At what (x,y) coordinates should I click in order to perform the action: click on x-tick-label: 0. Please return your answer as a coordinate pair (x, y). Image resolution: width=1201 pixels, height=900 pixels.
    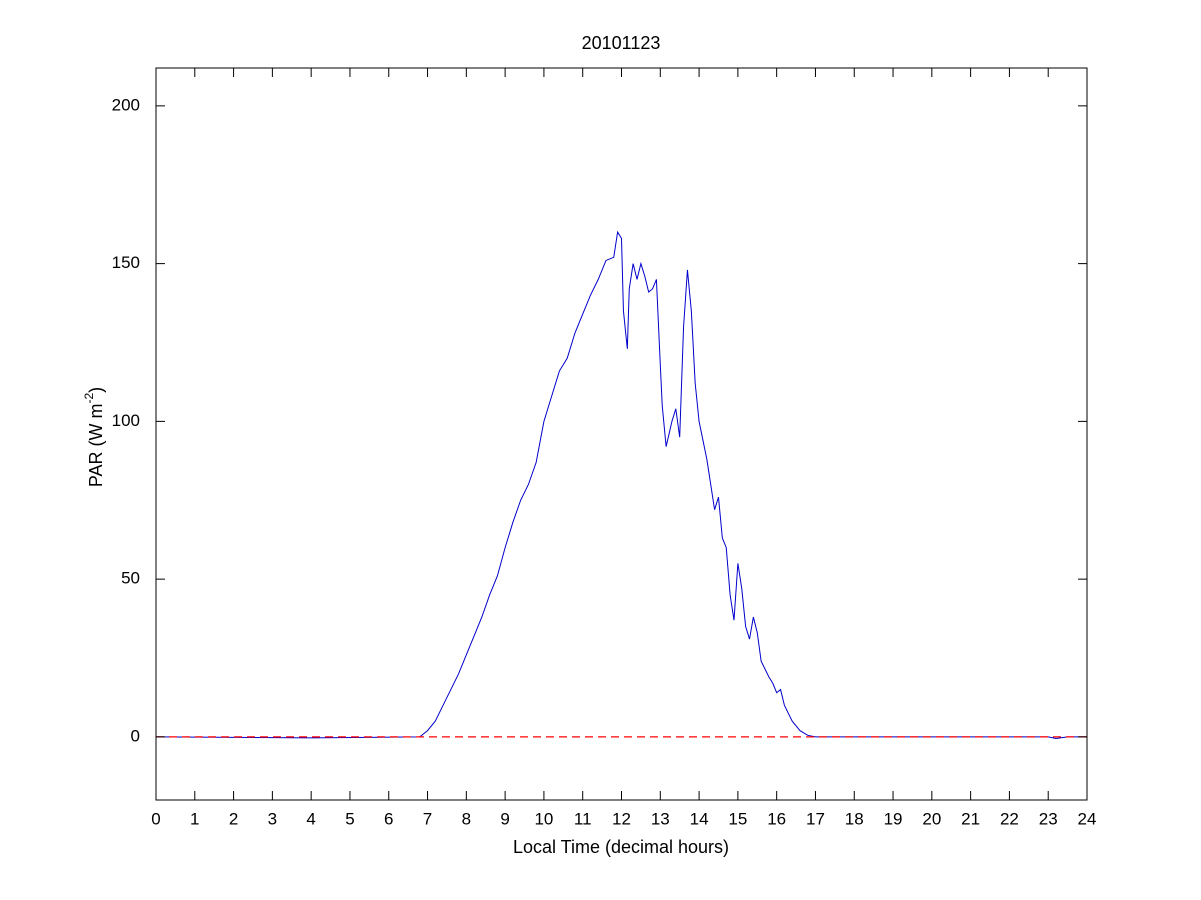
    Looking at the image, I should click on (155, 818).